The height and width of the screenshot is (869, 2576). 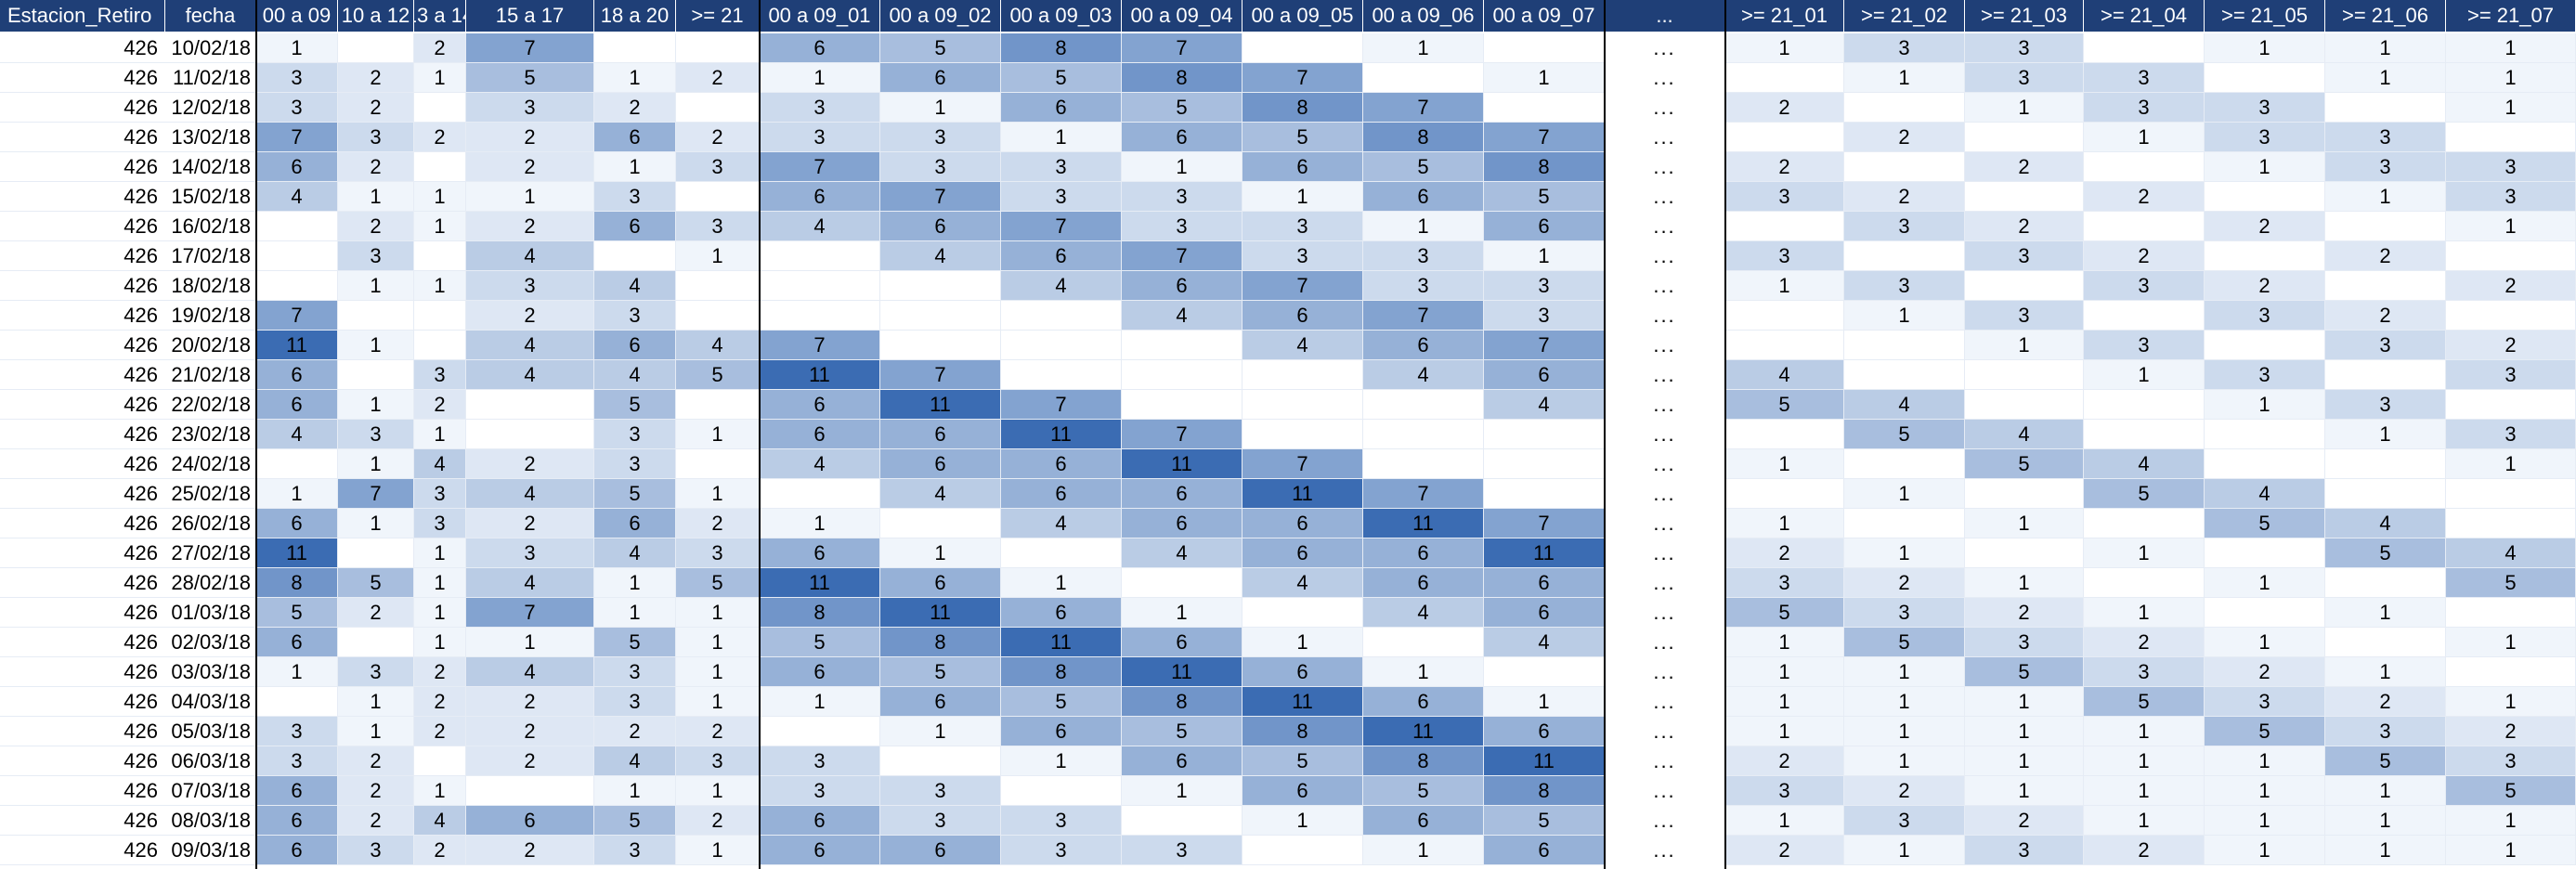 I want to click on column-header: 15 a 17, so click(x=530, y=16).